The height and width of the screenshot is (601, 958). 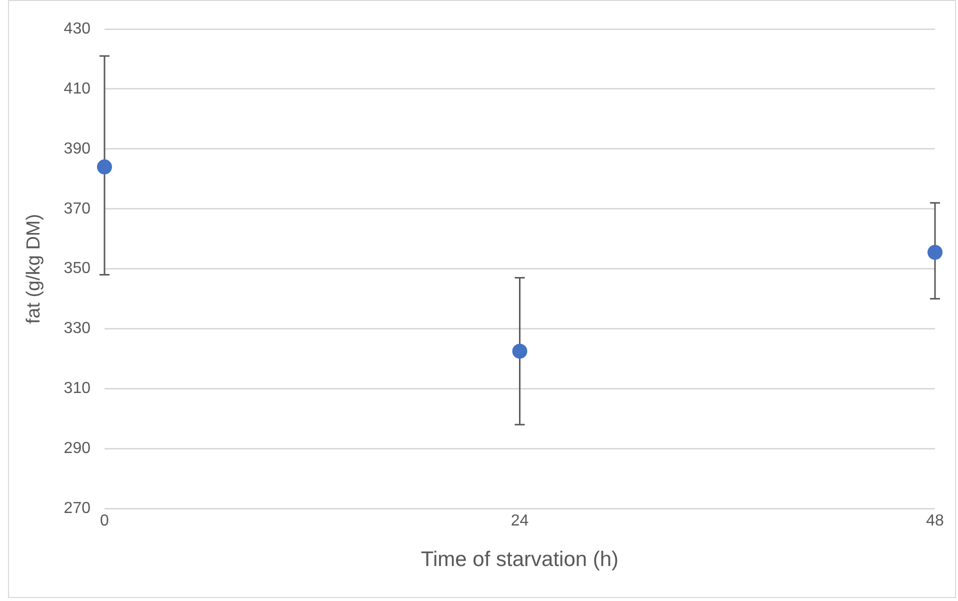 What do you see at coordinates (77, 269) in the screenshot?
I see `y-tick-label: 350` at bounding box center [77, 269].